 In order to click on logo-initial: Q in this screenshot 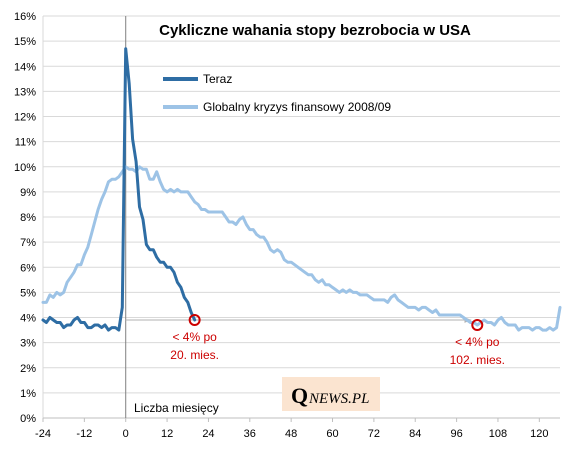, I will do `click(299, 395)`.